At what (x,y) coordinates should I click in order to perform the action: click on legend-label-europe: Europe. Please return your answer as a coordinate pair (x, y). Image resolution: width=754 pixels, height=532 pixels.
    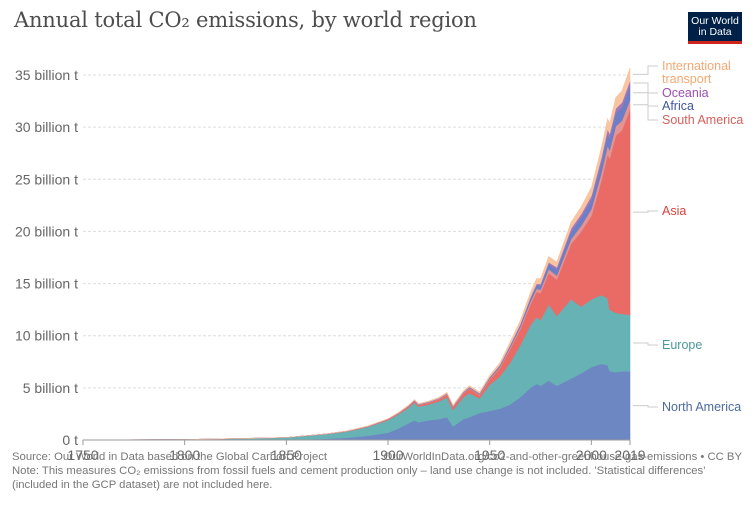
    Looking at the image, I should click on (682, 345).